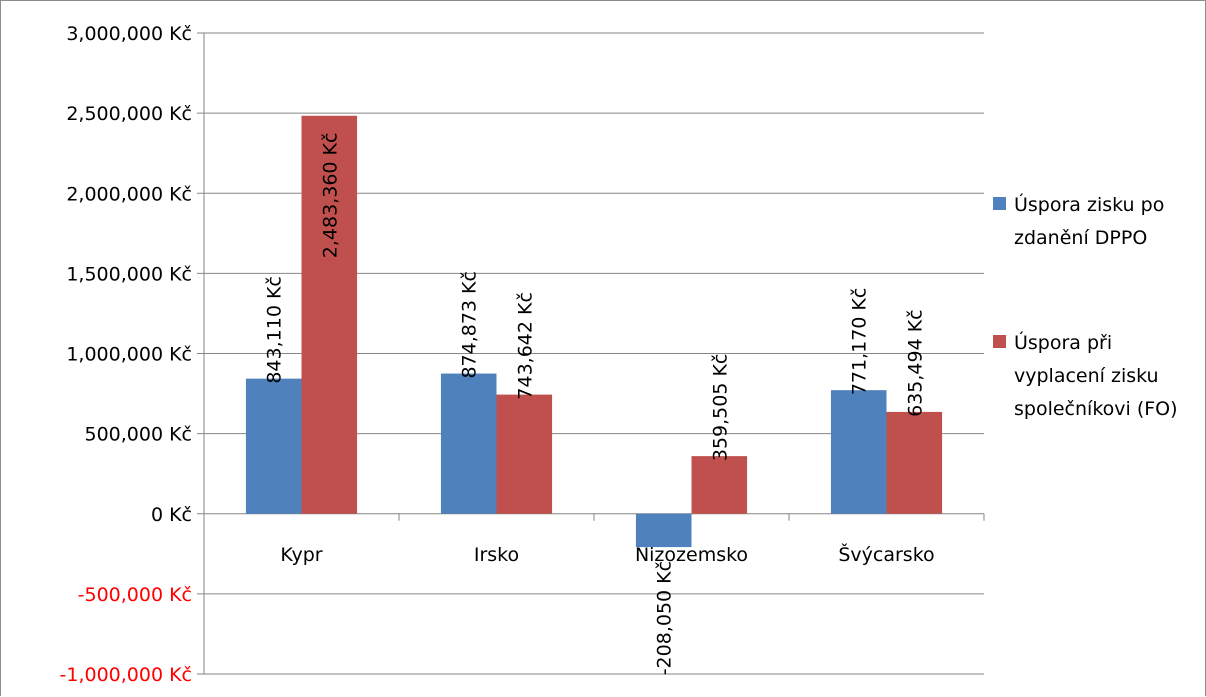 The image size is (1206, 697). I want to click on category-label: Nizozemsko, so click(691, 555).